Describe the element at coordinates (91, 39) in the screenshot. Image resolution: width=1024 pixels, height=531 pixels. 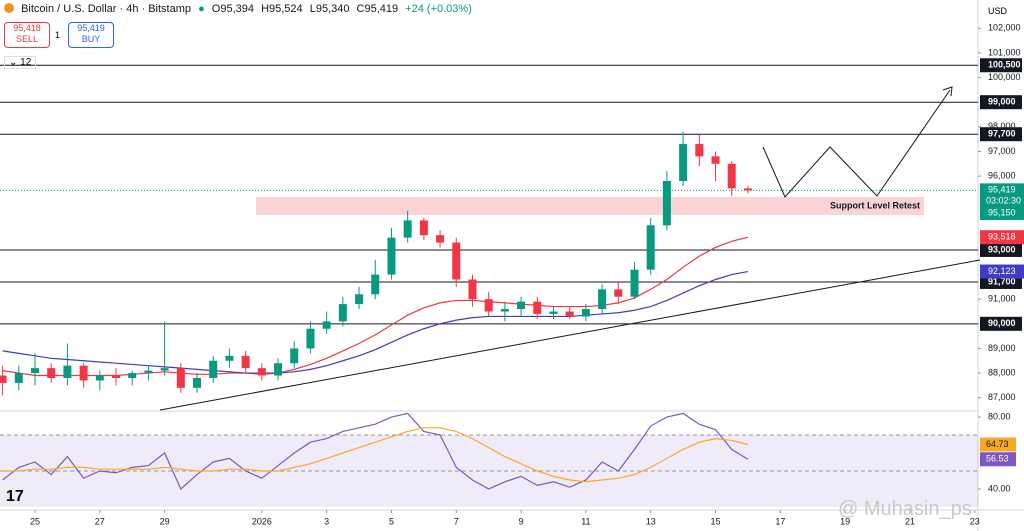
I see `buy-label: BUY` at that location.